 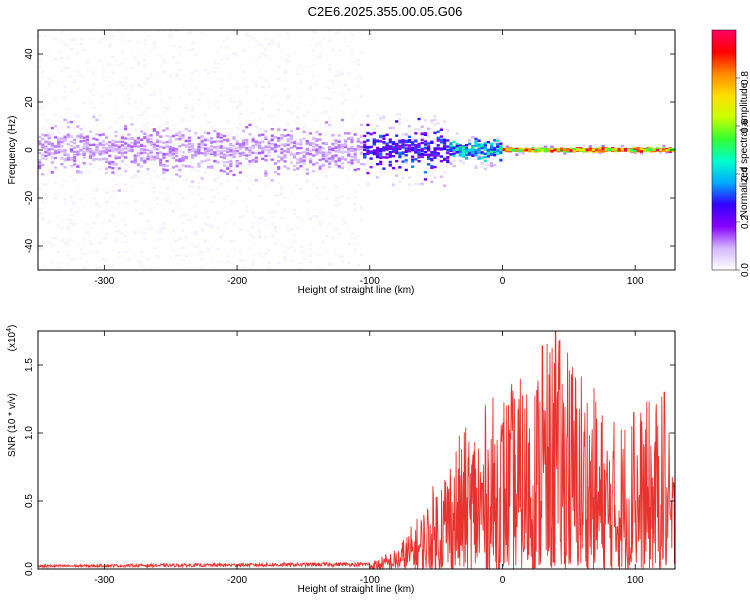 I want to click on colorbar-tick-label: 0.6, so click(x=745, y=126).